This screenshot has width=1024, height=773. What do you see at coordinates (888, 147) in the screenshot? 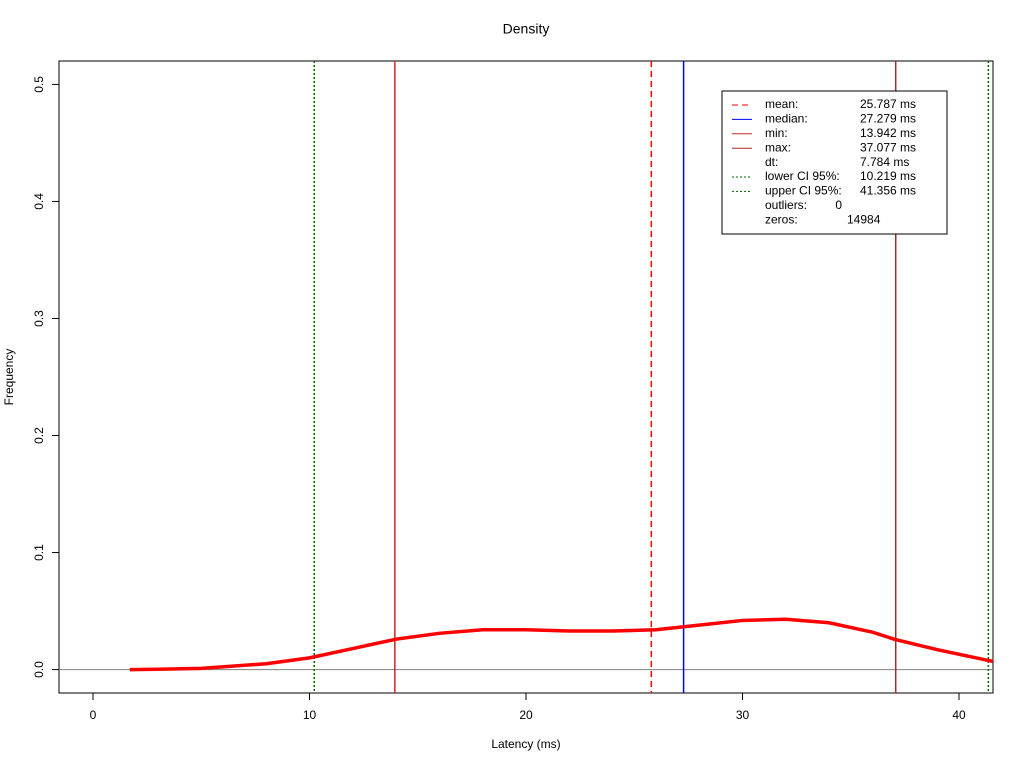
I see `legend-value: 37.077 ms` at bounding box center [888, 147].